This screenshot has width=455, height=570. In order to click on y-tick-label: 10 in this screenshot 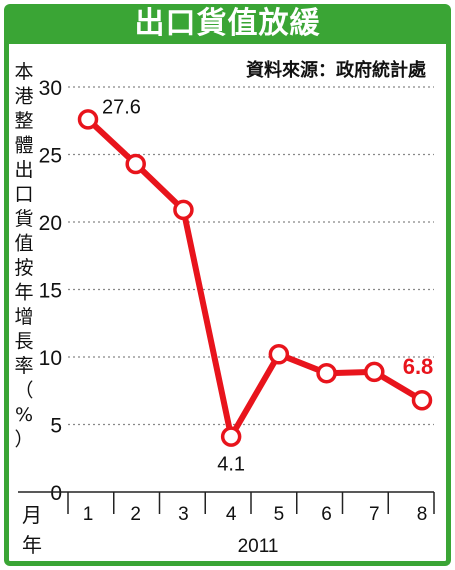, I will do `click(50, 358)`.